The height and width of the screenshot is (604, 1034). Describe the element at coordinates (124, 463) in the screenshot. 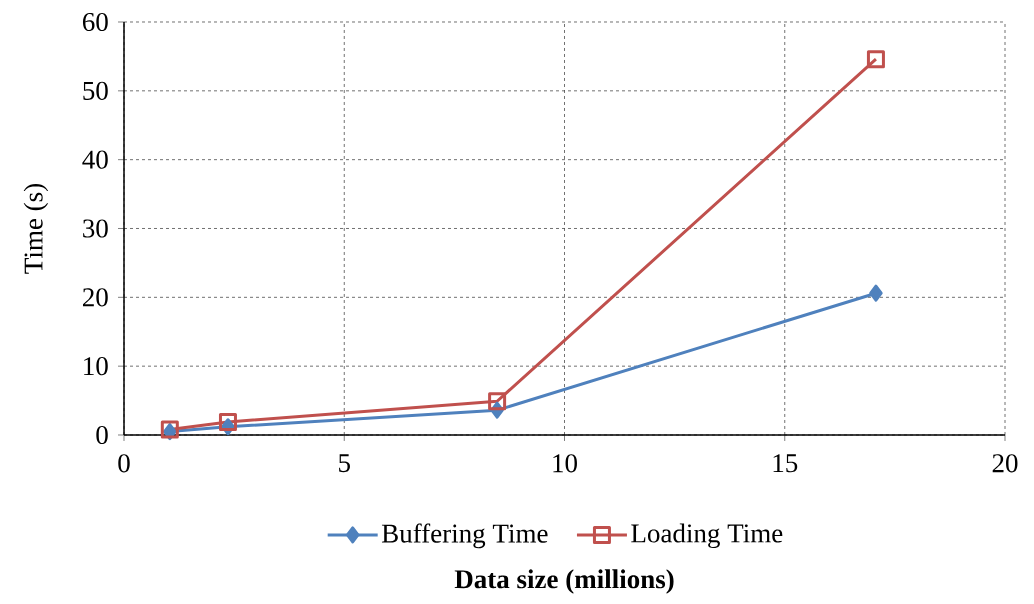

I see `x-tick-label: 0` at that location.